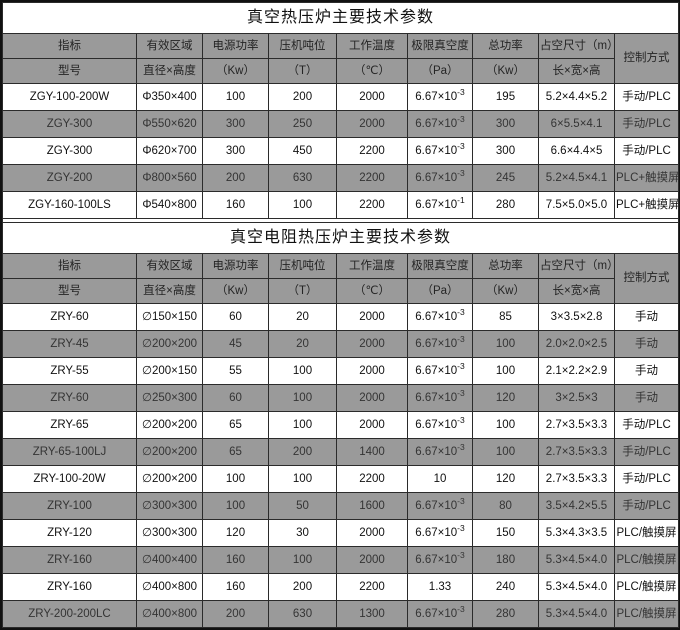 The width and height of the screenshot is (680, 630). Describe the element at coordinates (302, 266) in the screenshot. I see `column-header-primary-3: 压机吨位` at that location.